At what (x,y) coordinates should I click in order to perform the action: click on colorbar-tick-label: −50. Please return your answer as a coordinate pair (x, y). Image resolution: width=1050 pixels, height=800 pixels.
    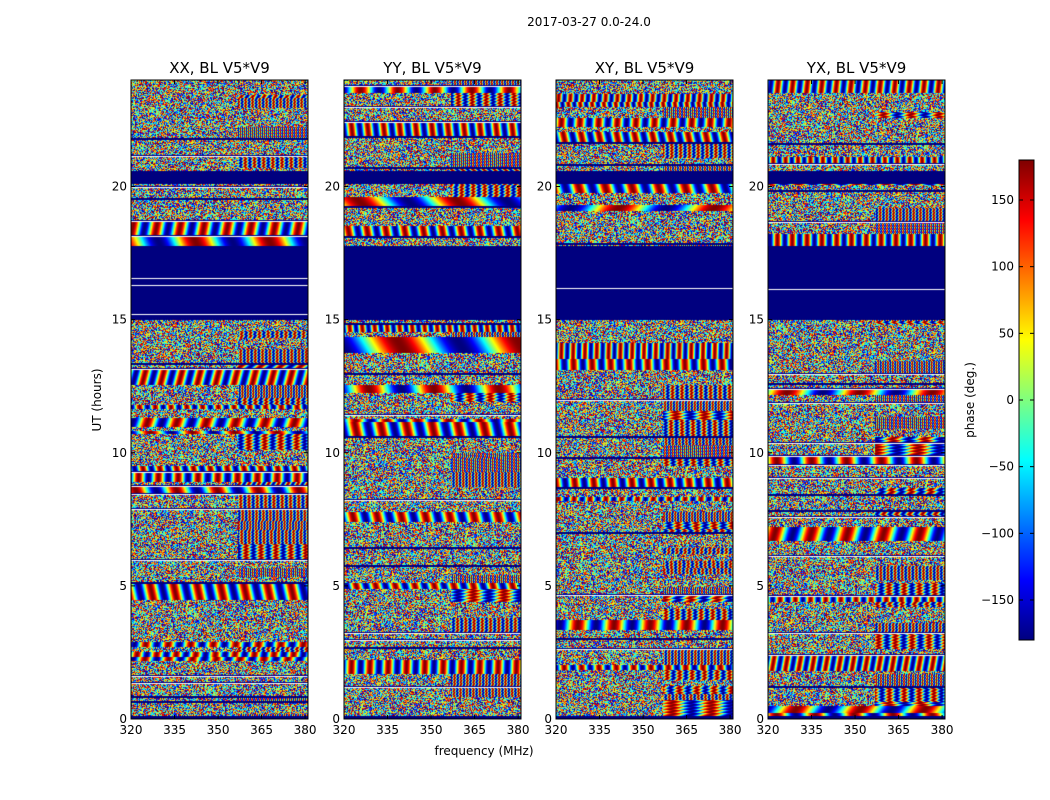
    Looking at the image, I should click on (1001, 467).